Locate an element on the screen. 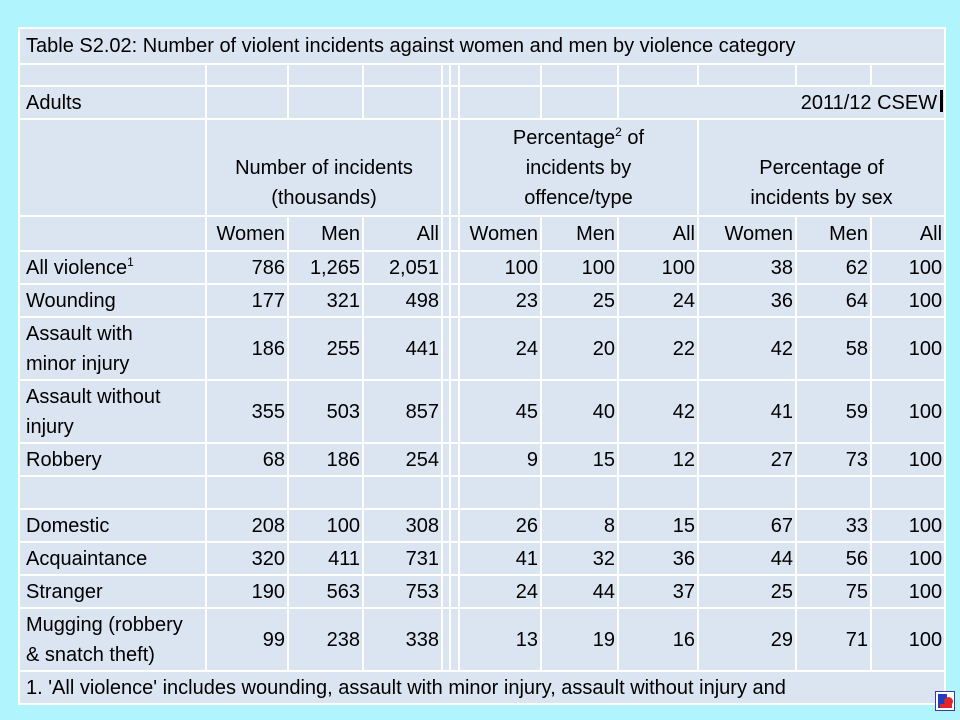  table-row: Wounding 177 321 498 23 25 24 36 64 100 is located at coordinates (482, 300).